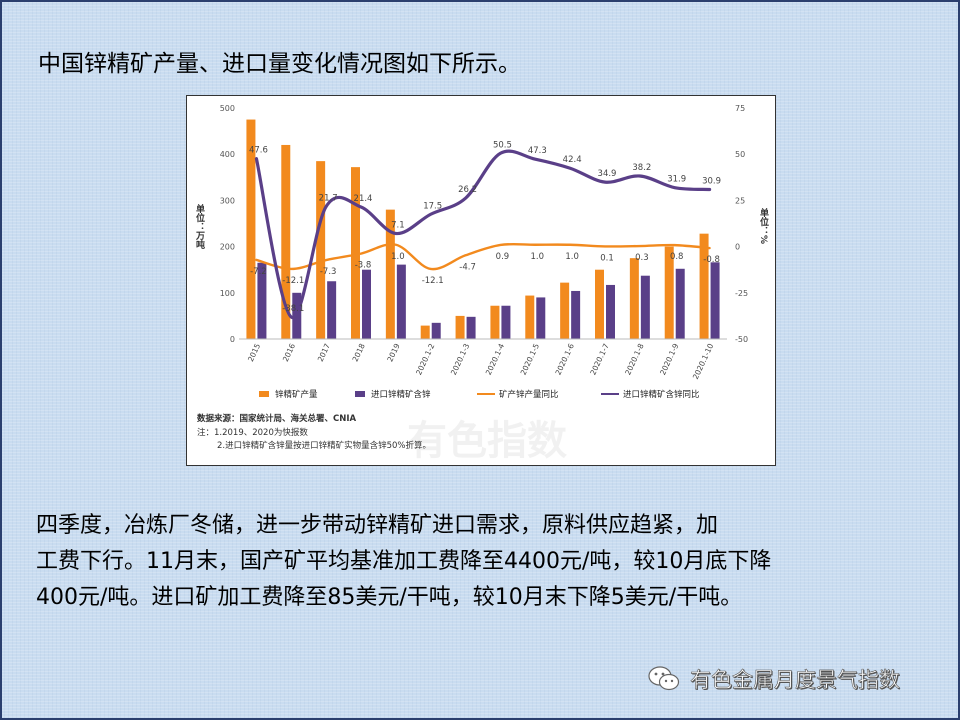 This screenshot has width=960, height=720. Describe the element at coordinates (258, 151) in the screenshot. I see `data-label-import-zinc-yoy-0: 47.6` at that location.